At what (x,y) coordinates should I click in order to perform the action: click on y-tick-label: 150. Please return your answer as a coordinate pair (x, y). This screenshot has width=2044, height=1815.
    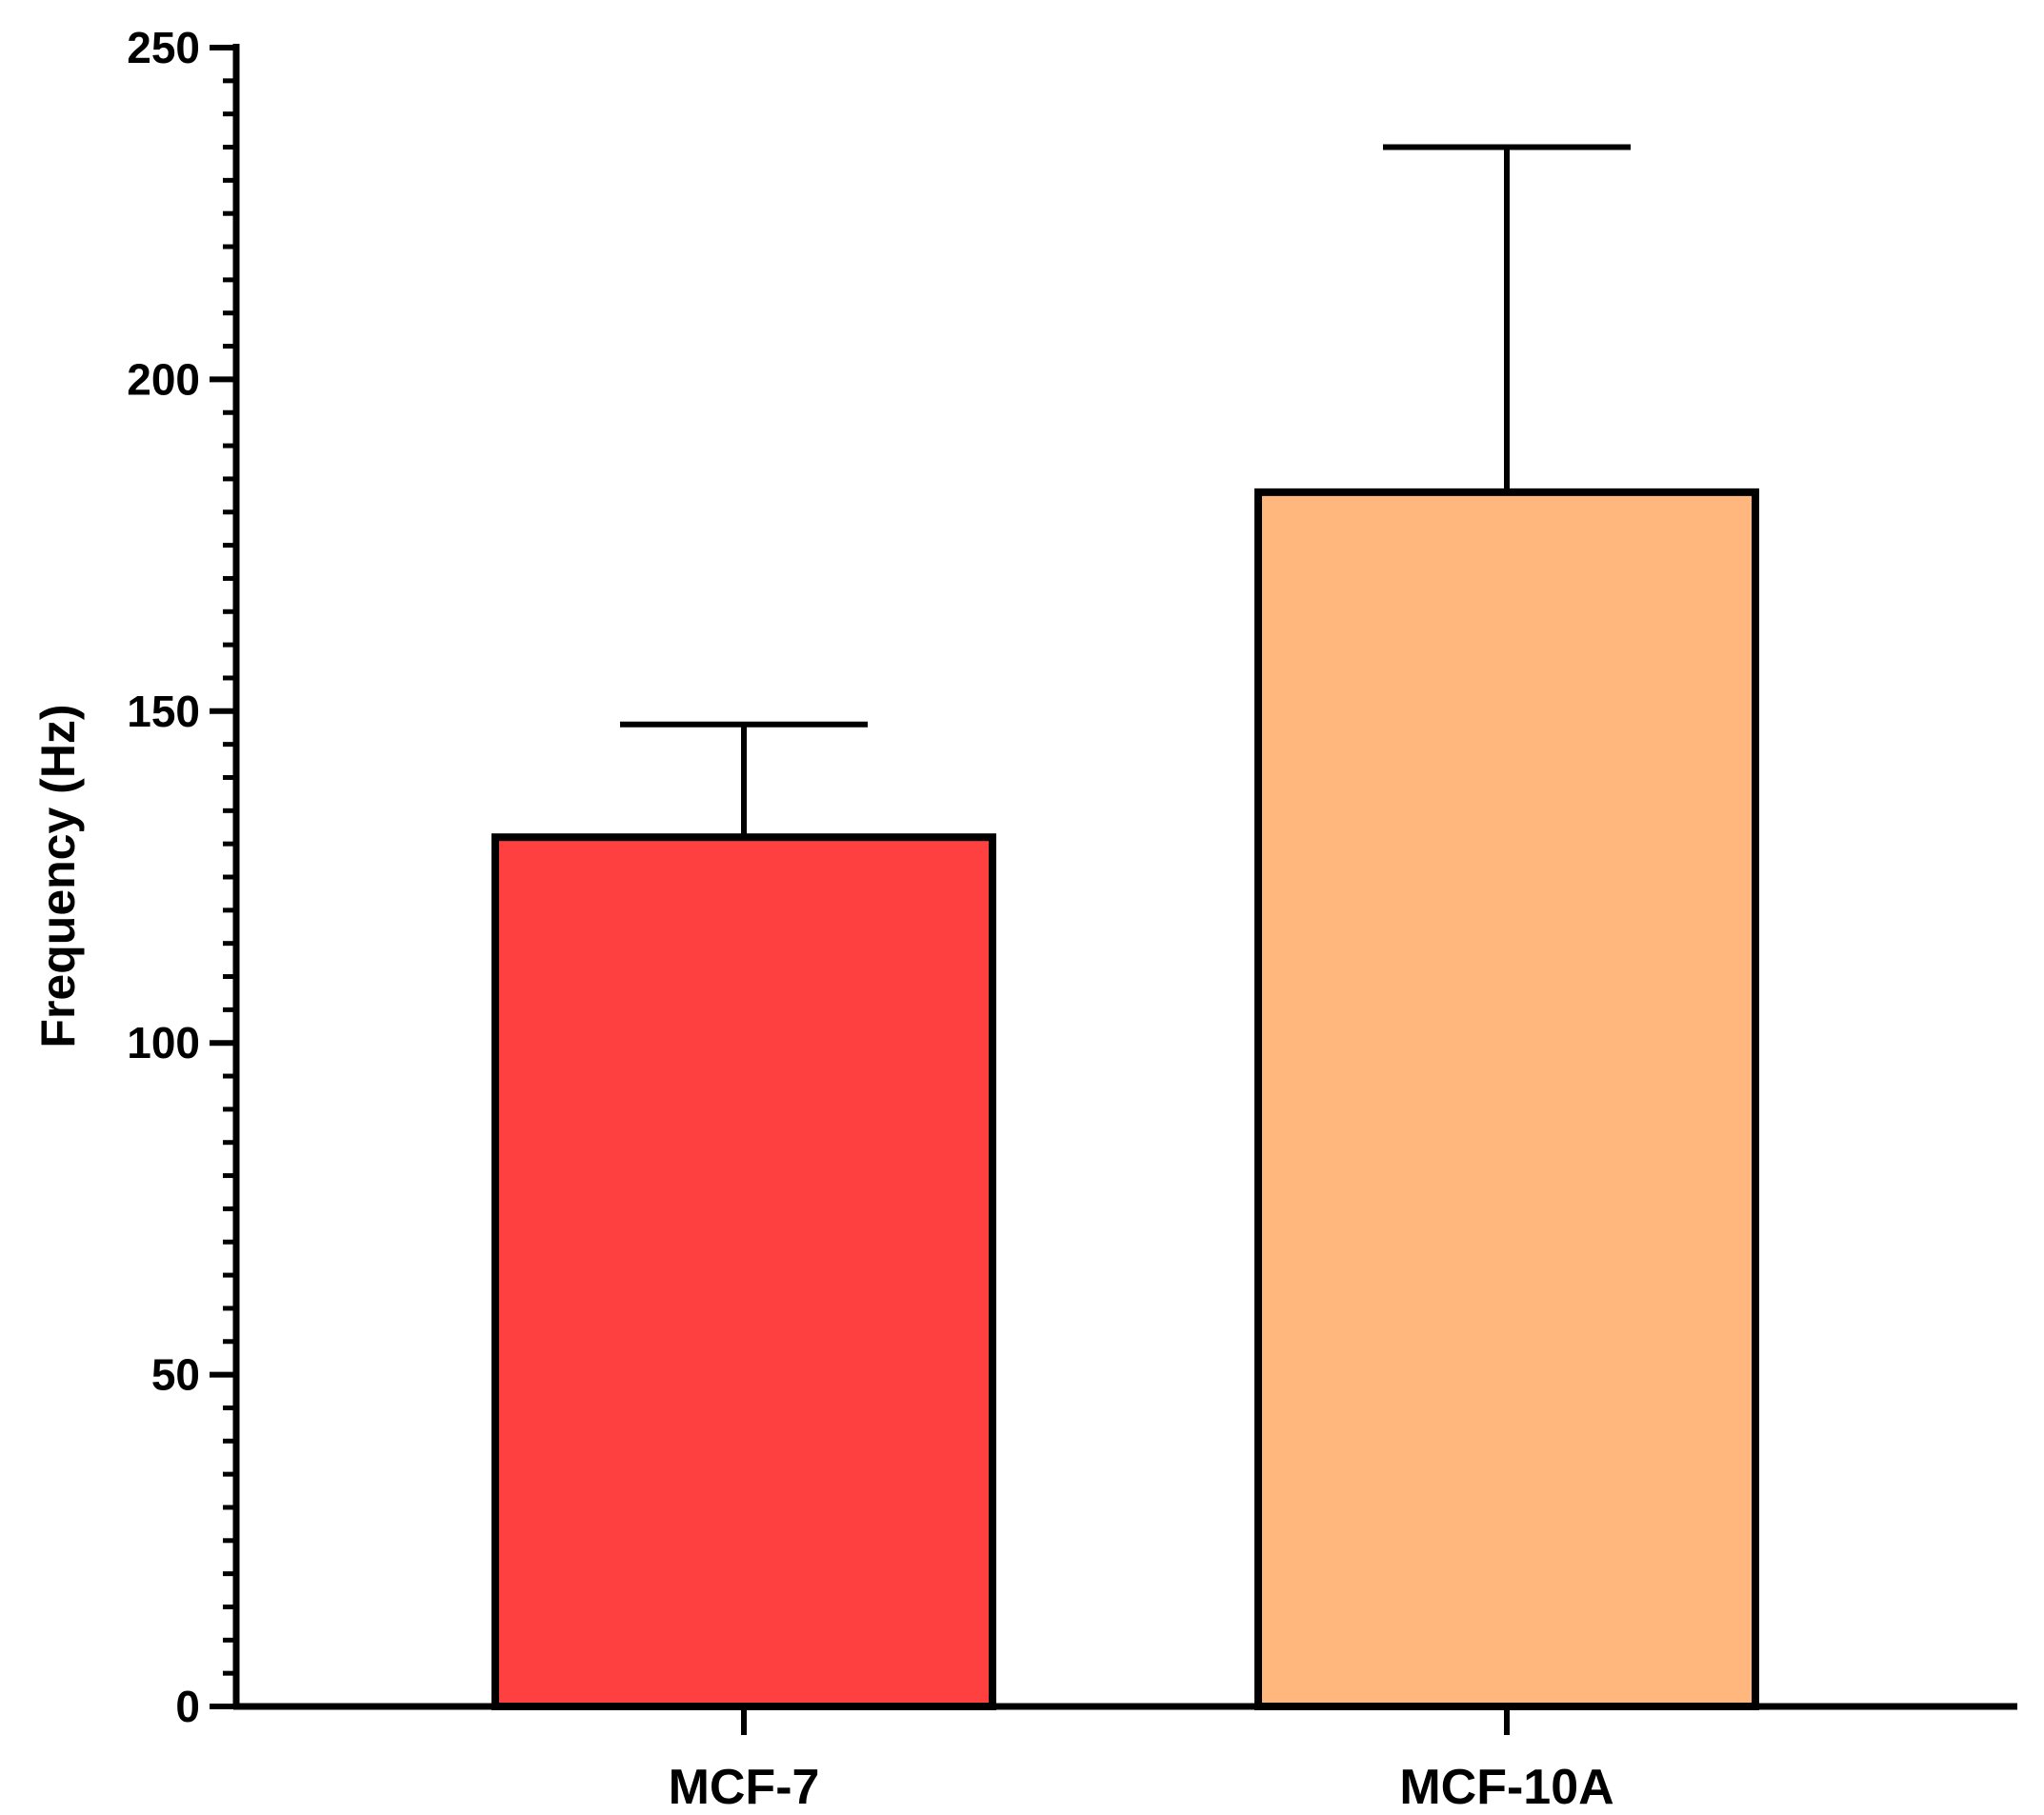
    Looking at the image, I should click on (163, 711).